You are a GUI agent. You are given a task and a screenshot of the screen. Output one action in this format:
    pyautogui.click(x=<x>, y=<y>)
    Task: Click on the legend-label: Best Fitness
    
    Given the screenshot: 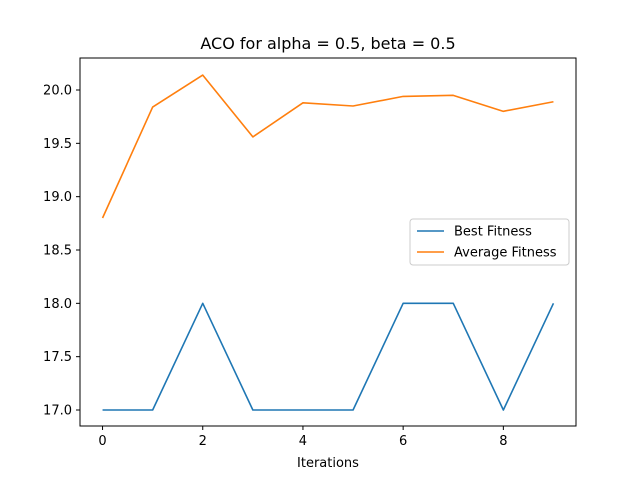 What is the action you would take?
    pyautogui.click(x=493, y=232)
    